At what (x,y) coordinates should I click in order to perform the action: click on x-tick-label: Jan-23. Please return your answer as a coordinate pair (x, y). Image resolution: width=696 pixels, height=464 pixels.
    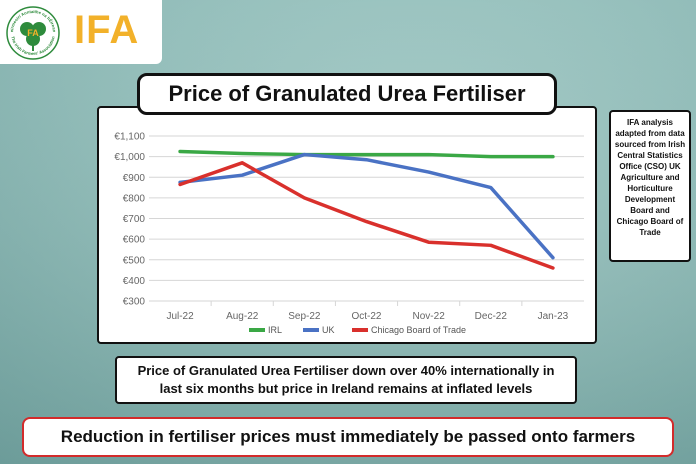
    Looking at the image, I should click on (553, 316).